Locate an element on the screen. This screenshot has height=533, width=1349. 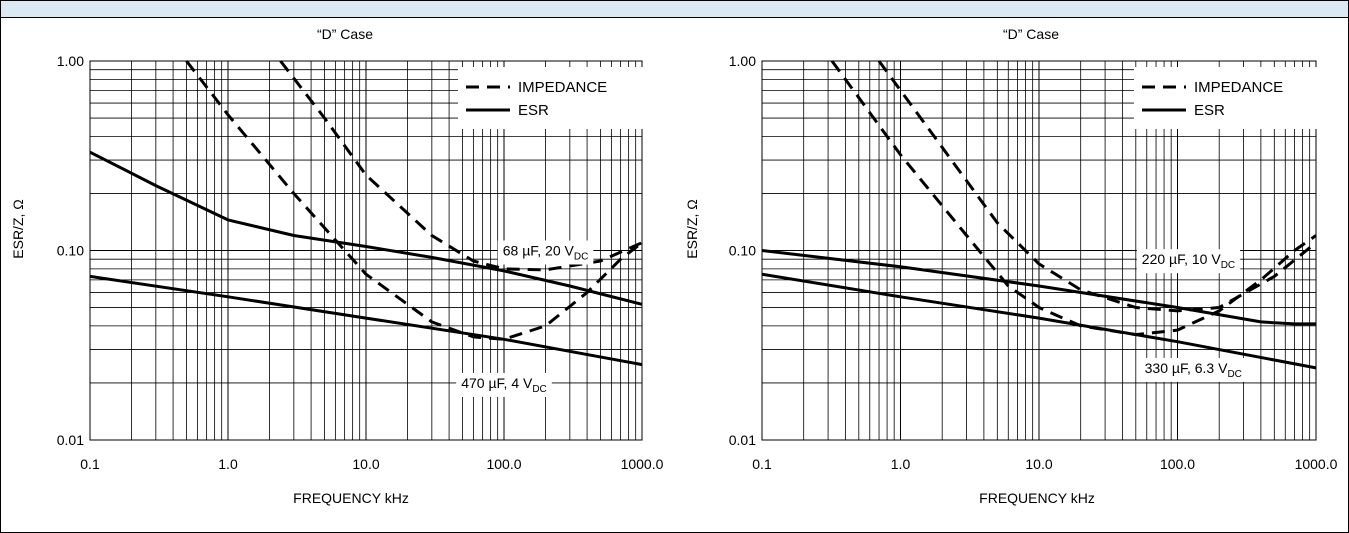
annotation-text: 68 µF, 20 VDC is located at coordinates (546, 253).